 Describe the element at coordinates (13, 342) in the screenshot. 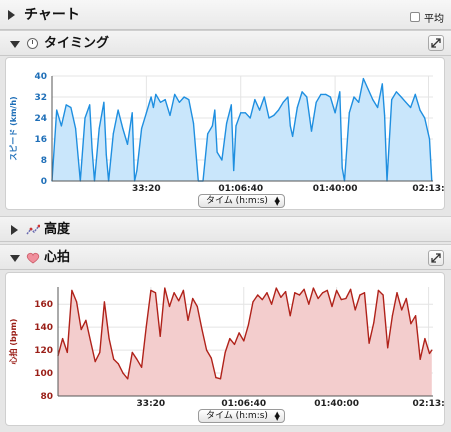

I see `y-axis-label: 心拍 (bpm)` at that location.